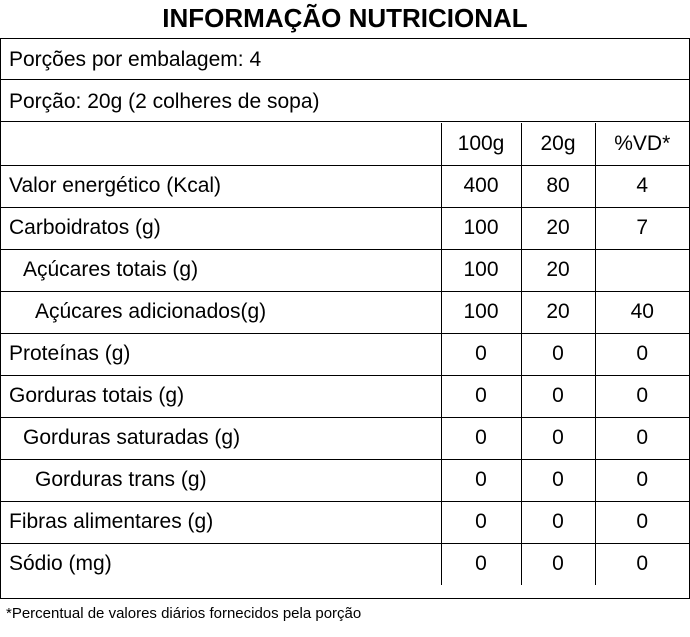  I want to click on table-row: Valor energético (Kcal) 400 80 4, so click(345, 185).